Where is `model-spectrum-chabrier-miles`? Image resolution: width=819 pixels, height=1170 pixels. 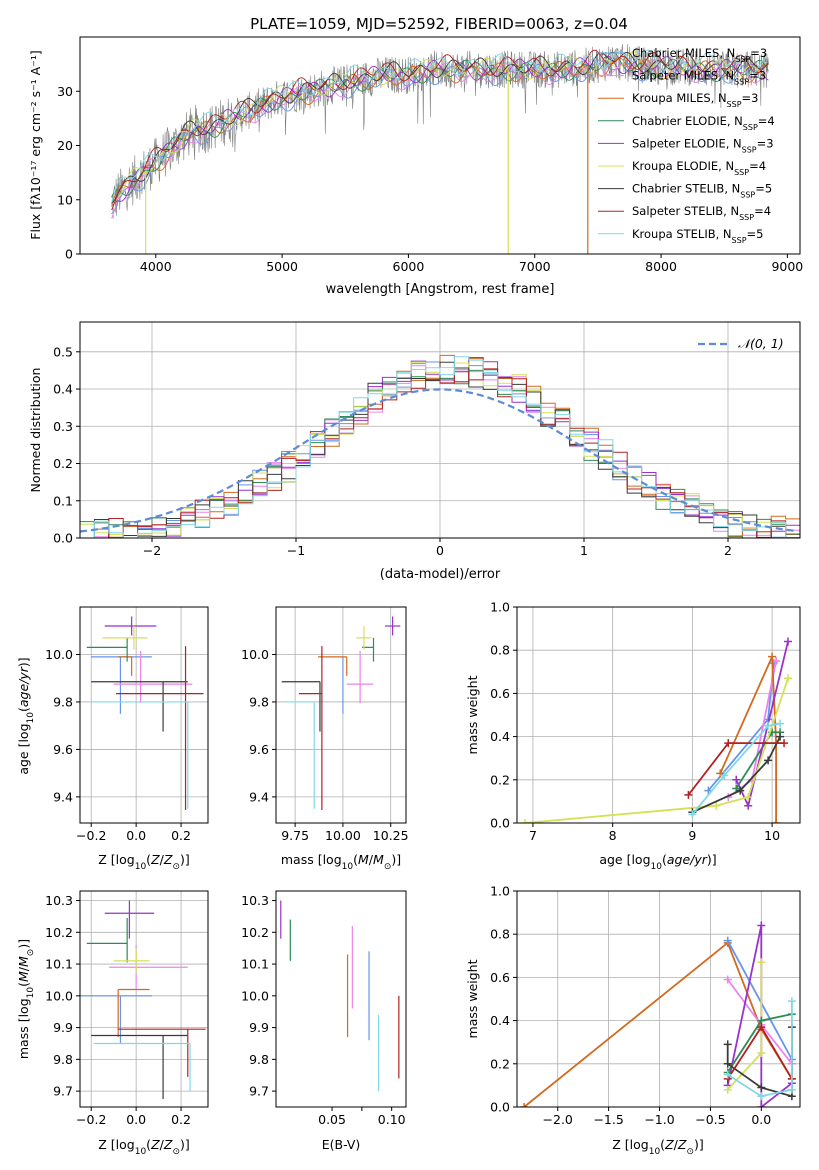
model-spectrum-chabrier-miles is located at coordinates (440, 137).